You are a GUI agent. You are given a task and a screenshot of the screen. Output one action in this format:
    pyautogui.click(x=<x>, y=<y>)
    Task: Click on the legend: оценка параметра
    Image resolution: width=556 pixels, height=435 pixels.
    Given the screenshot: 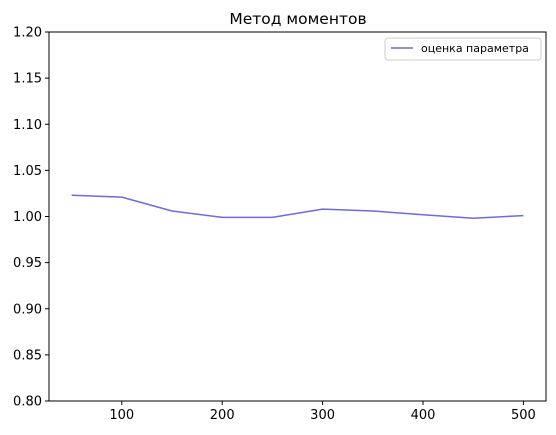 What is the action you would take?
    pyautogui.click(x=463, y=49)
    